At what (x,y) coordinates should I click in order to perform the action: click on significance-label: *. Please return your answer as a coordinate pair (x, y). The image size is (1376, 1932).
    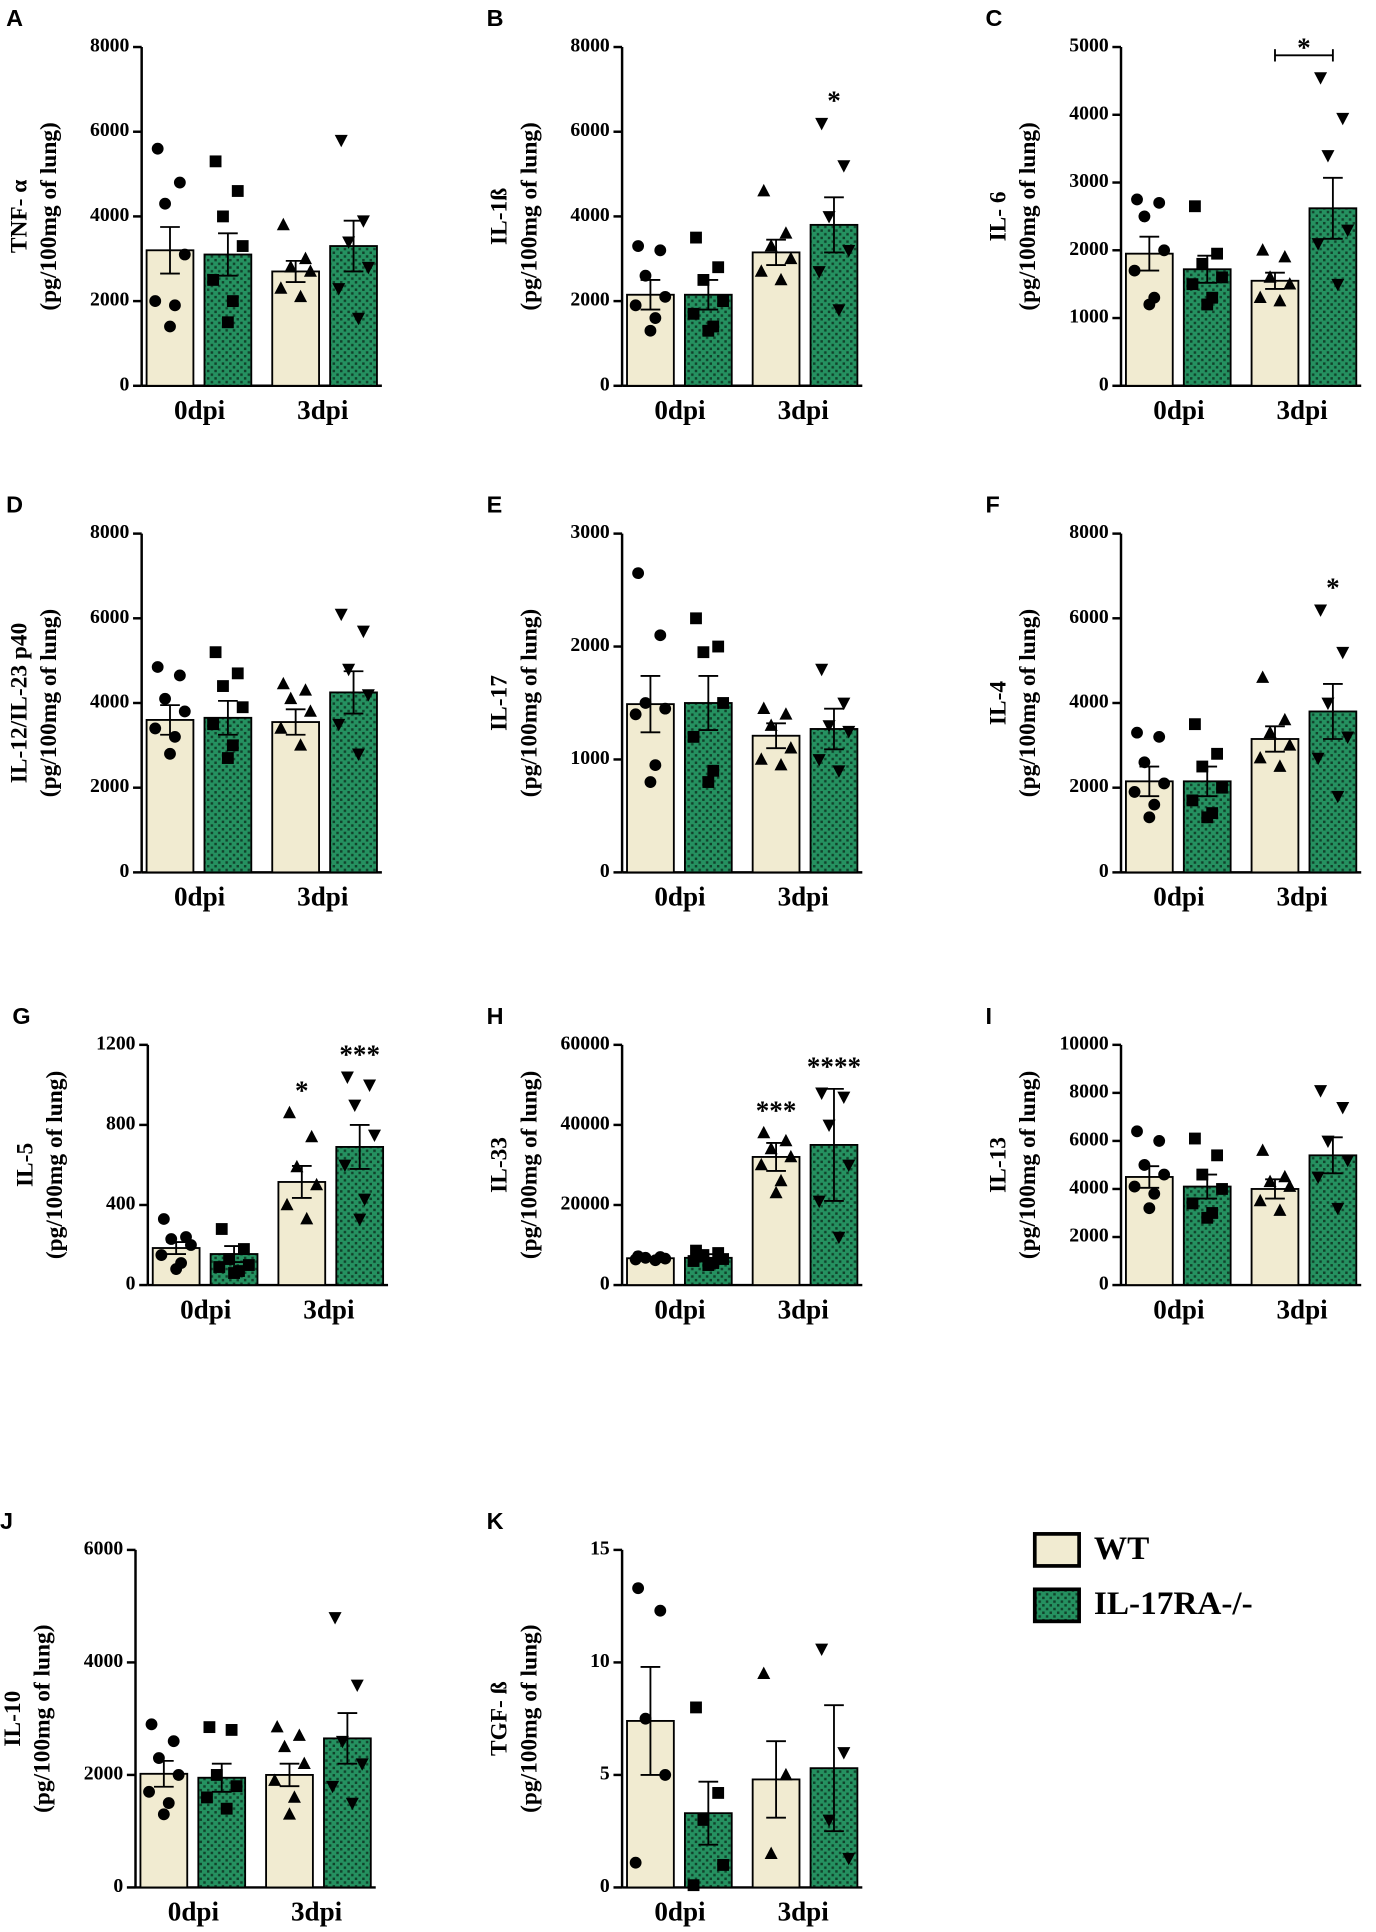
    Looking at the image, I should click on (302, 1090).